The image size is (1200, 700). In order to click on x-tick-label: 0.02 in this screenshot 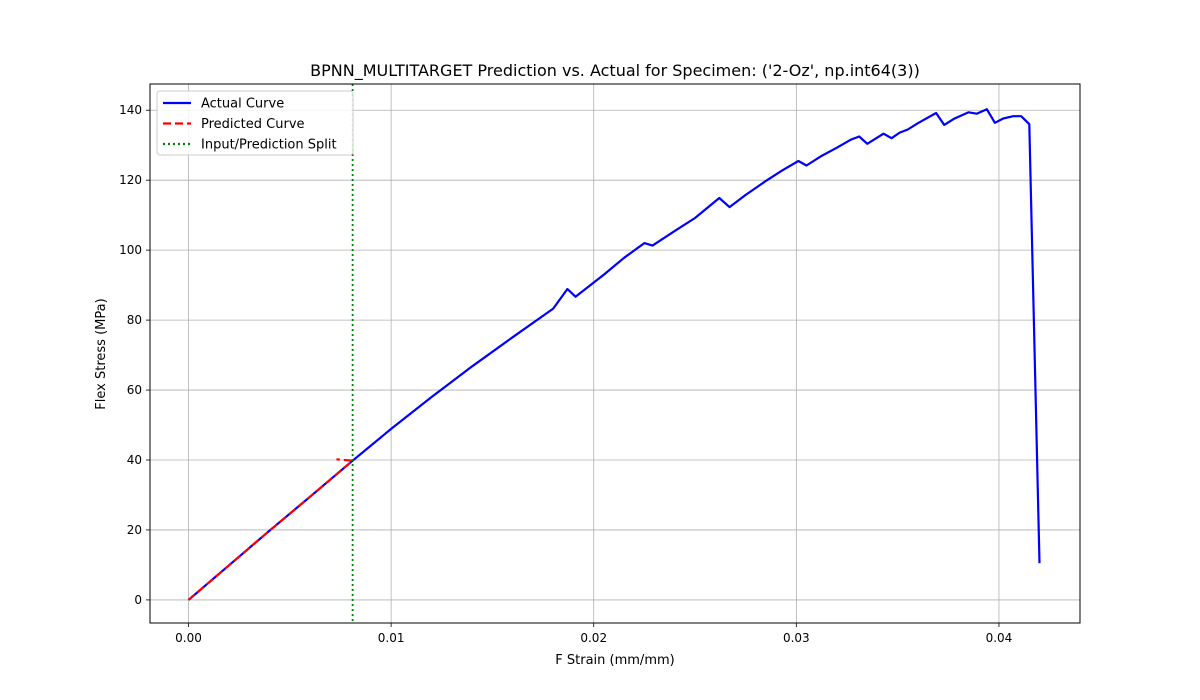, I will do `click(593, 638)`.